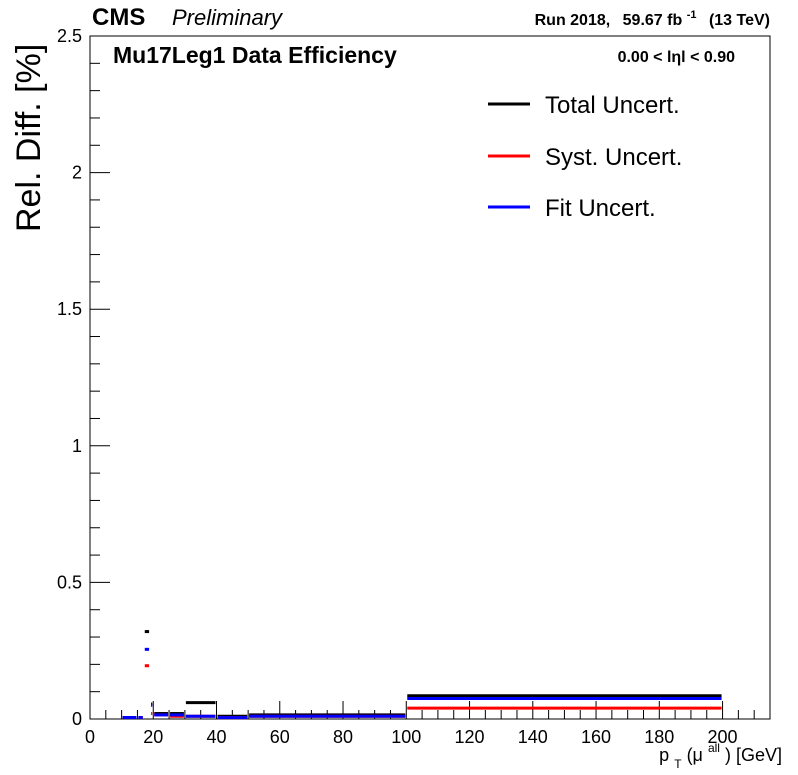 The width and height of the screenshot is (798, 775). I want to click on x-tick-label: 100, so click(406, 737).